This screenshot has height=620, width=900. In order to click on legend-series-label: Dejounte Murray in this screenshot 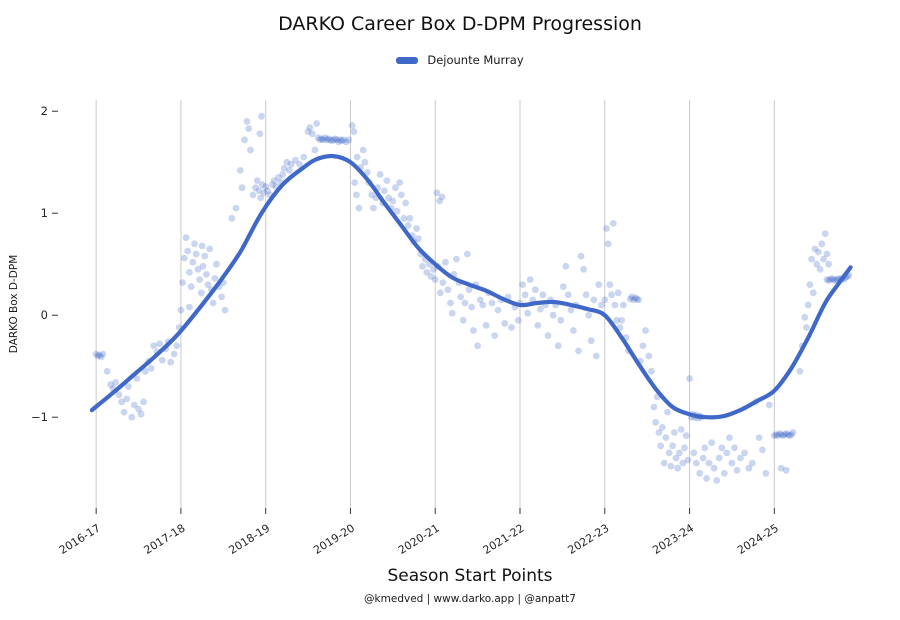, I will do `click(475, 60)`.